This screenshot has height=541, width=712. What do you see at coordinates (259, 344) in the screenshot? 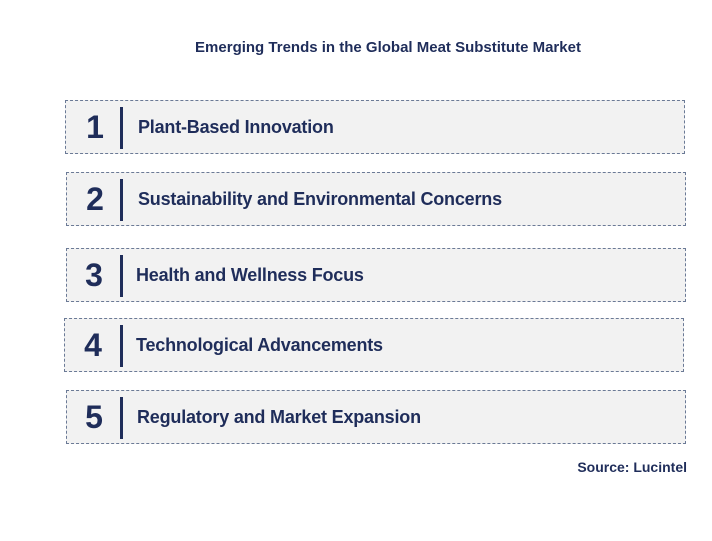
I see `trend-label: Technological Advancements` at bounding box center [259, 344].